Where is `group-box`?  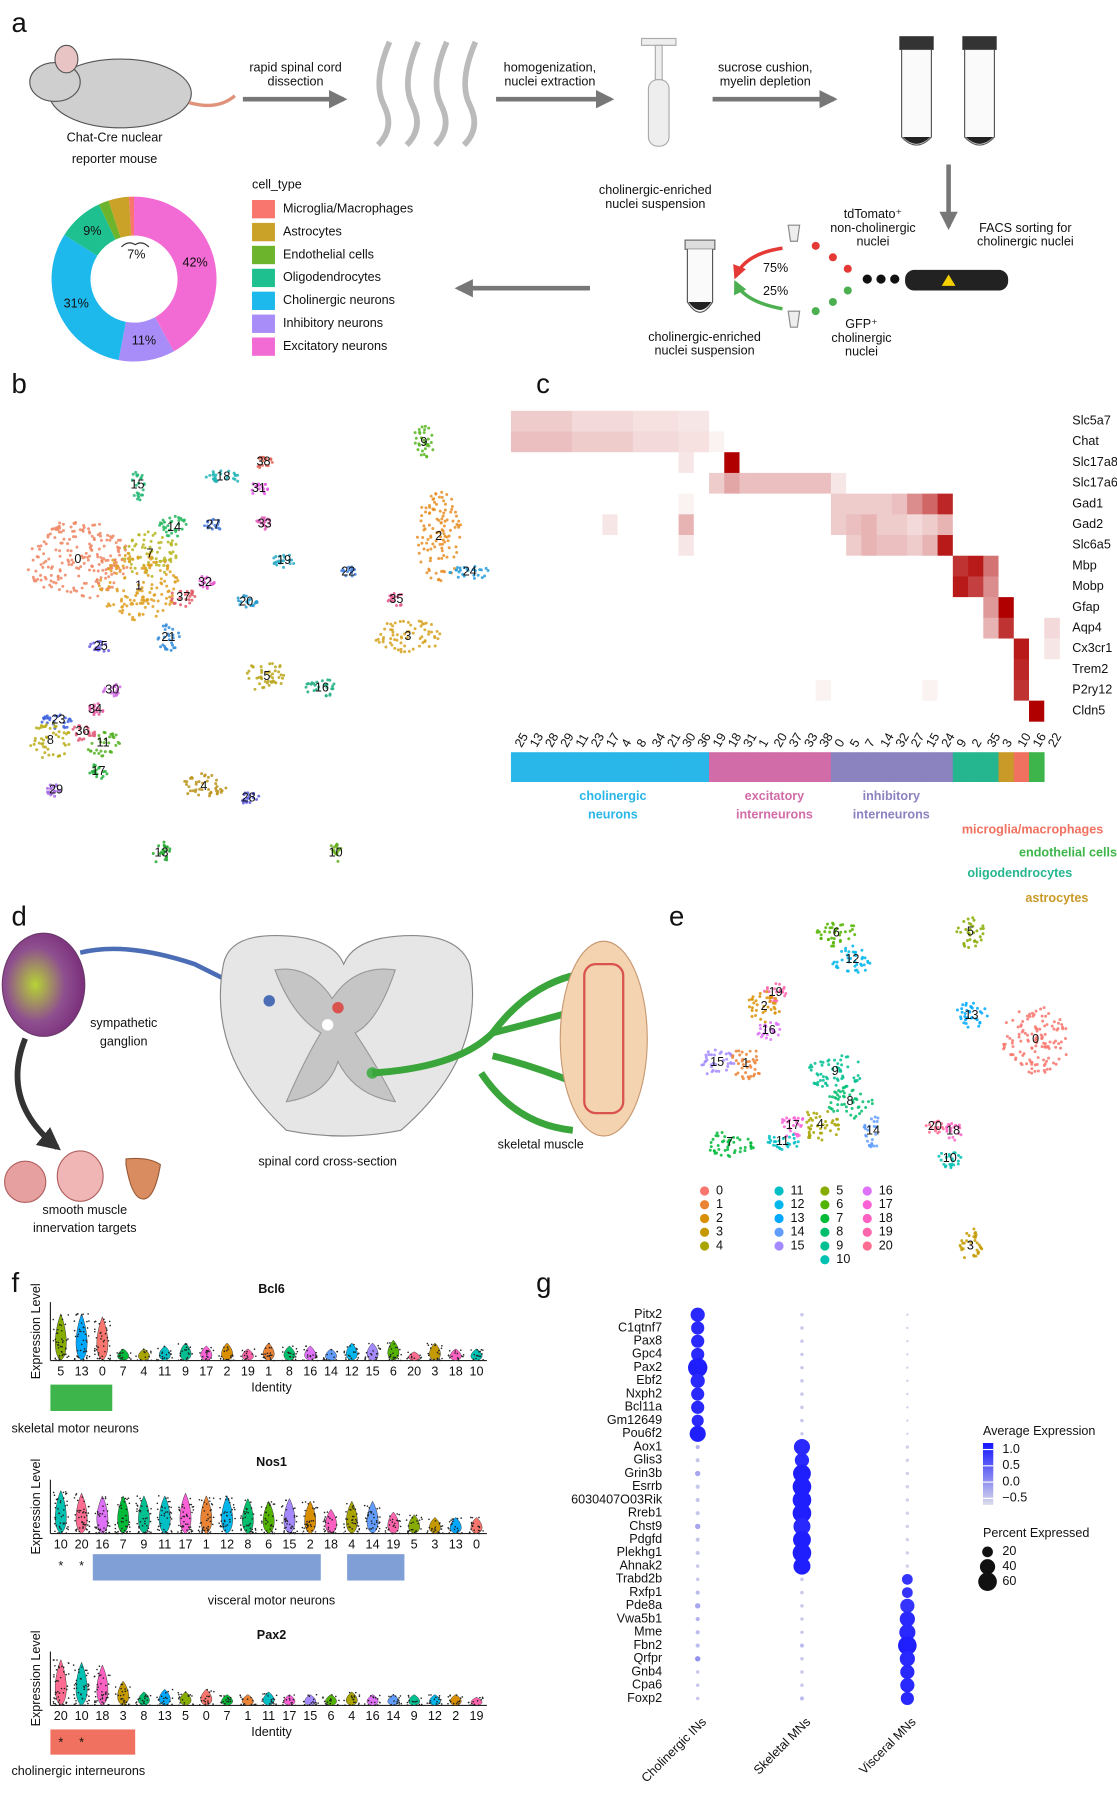 group-box is located at coordinates (375, 1567).